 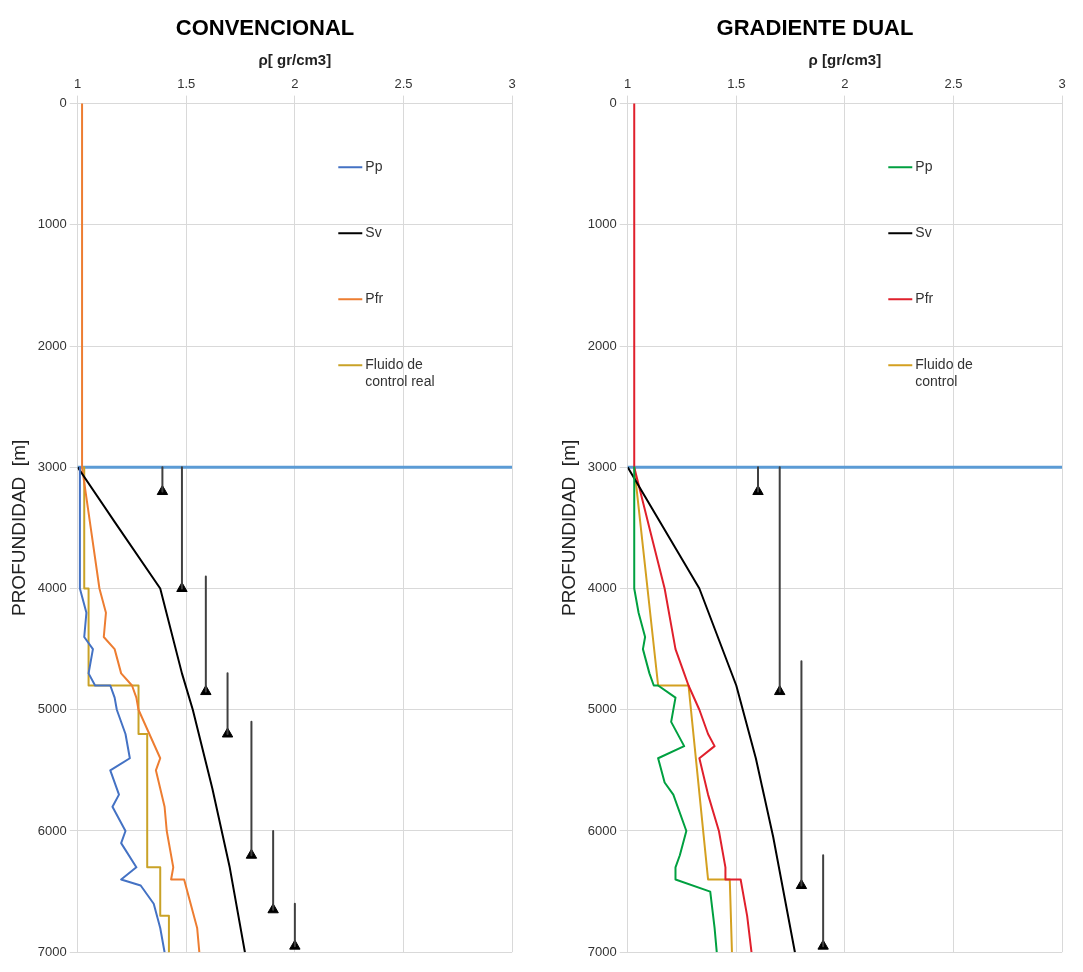 What do you see at coordinates (295, 60) in the screenshot?
I see `x-axis-title: ρ[ gr/cm3]` at bounding box center [295, 60].